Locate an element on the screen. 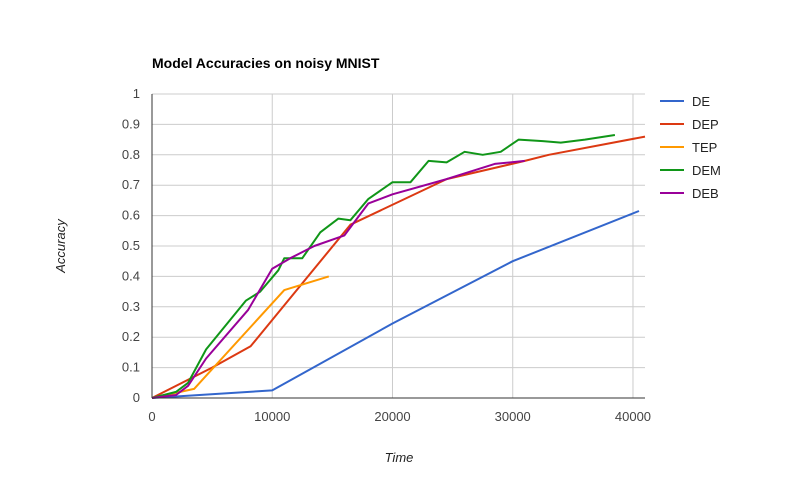  y-tick-label: 0.5 is located at coordinates (131, 245).